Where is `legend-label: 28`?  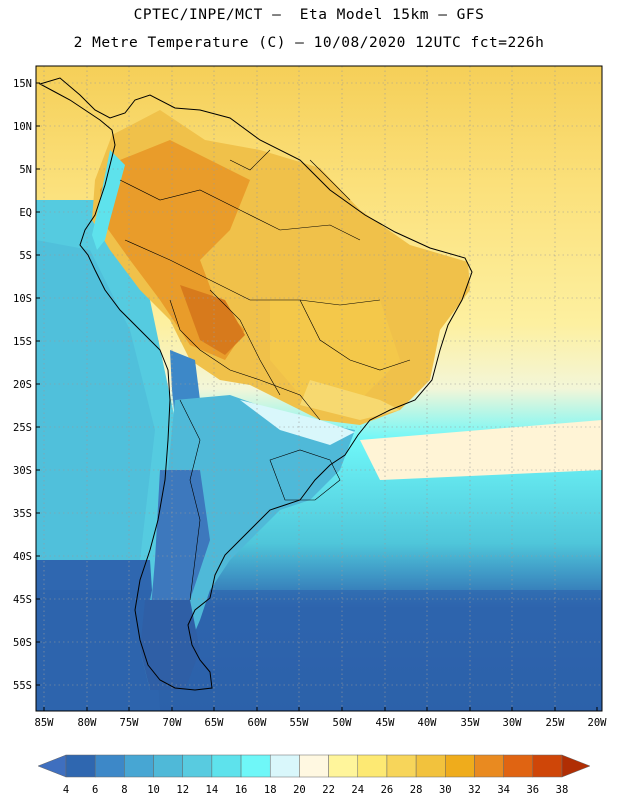 legend-label: 28 is located at coordinates (416, 790).